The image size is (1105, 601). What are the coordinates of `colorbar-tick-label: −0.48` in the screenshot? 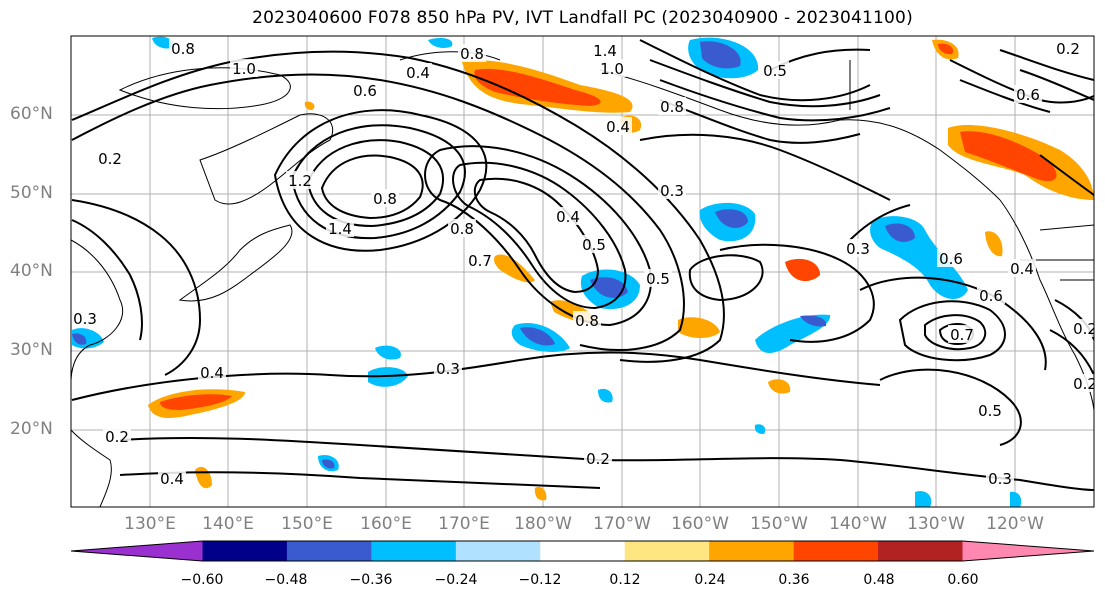 It's located at (286, 580).